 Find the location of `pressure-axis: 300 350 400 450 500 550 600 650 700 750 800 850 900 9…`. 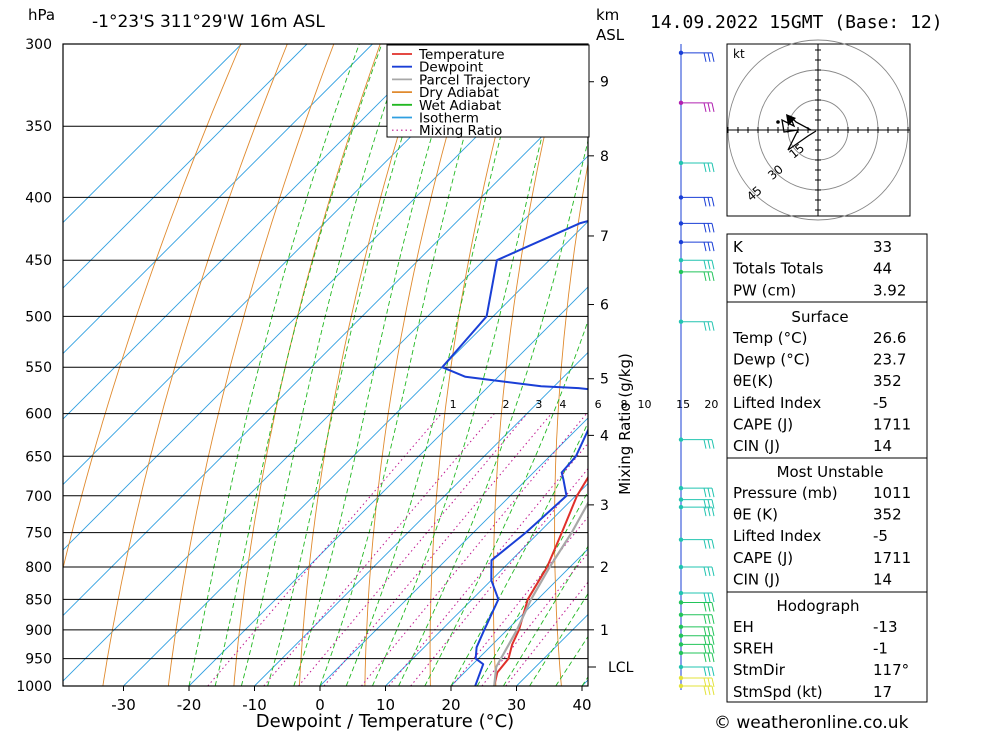

pressure-axis: 300 350 400 450 500 550 600 650 700 750 800 850 900 9… is located at coordinates (34, 366).